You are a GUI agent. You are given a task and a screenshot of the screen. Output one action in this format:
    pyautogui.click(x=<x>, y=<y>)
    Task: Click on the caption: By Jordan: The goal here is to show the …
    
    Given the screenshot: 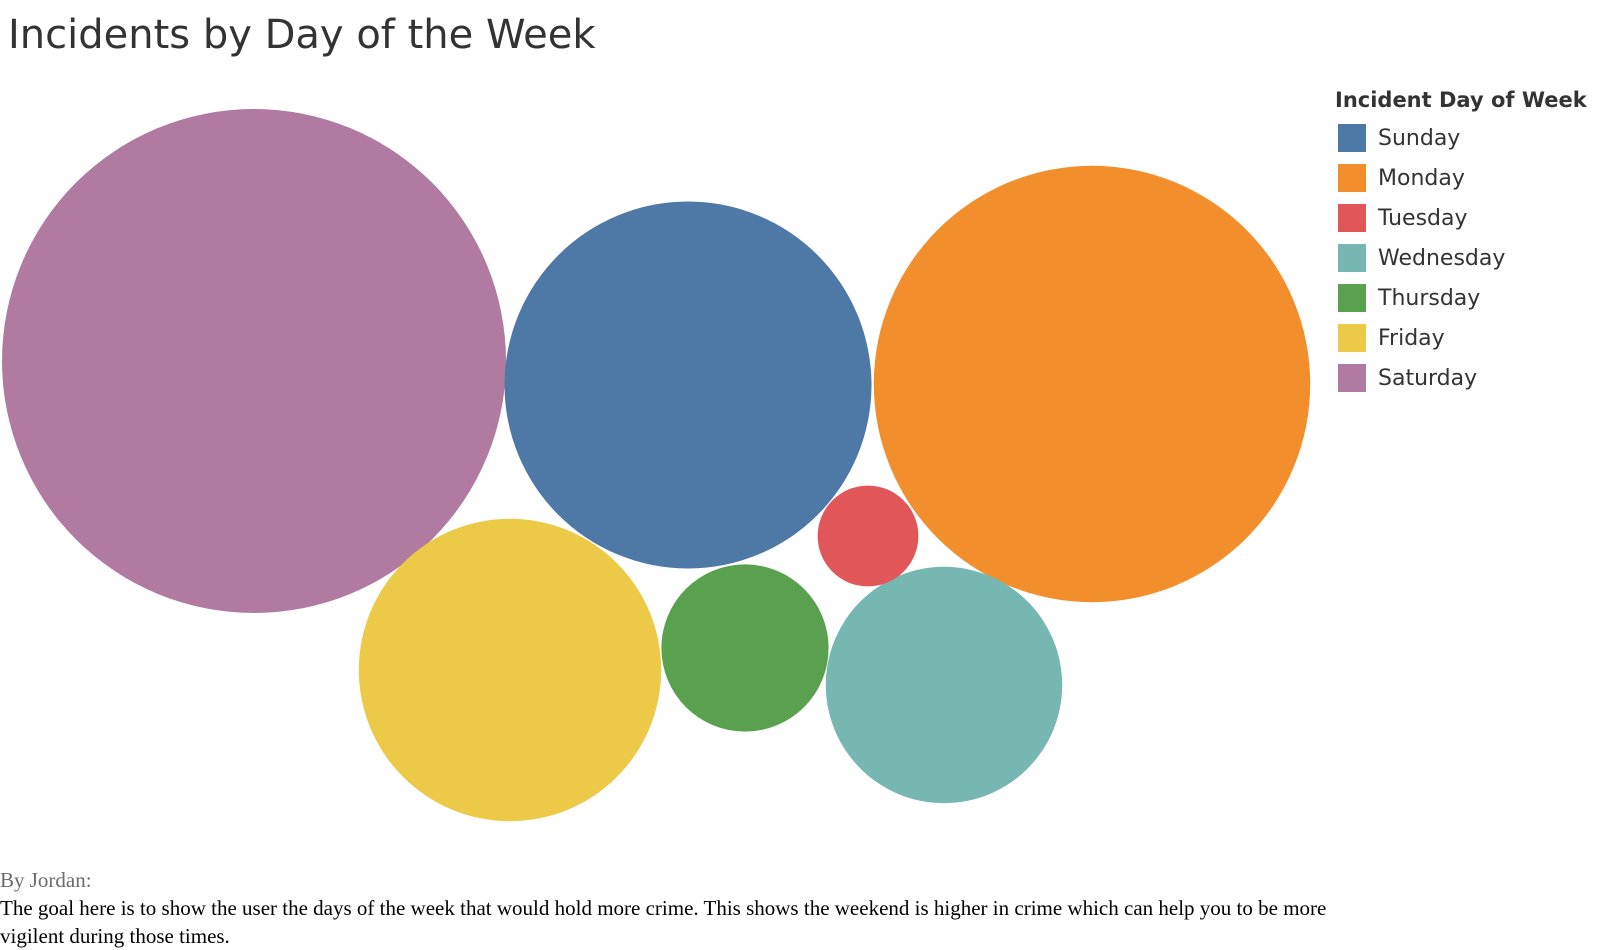 What is the action you would take?
    pyautogui.click(x=665, y=908)
    